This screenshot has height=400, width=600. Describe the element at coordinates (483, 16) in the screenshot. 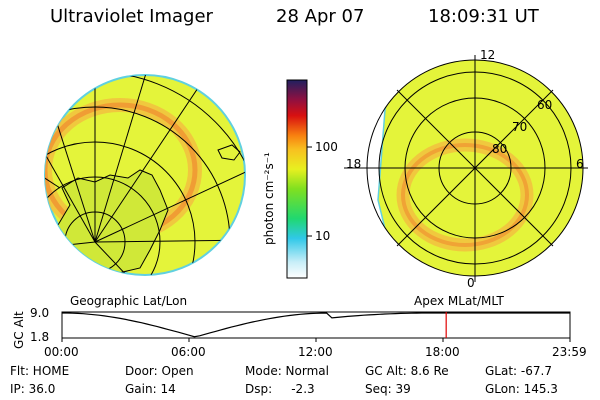

I see `time-label: 18:09:31 UT` at that location.